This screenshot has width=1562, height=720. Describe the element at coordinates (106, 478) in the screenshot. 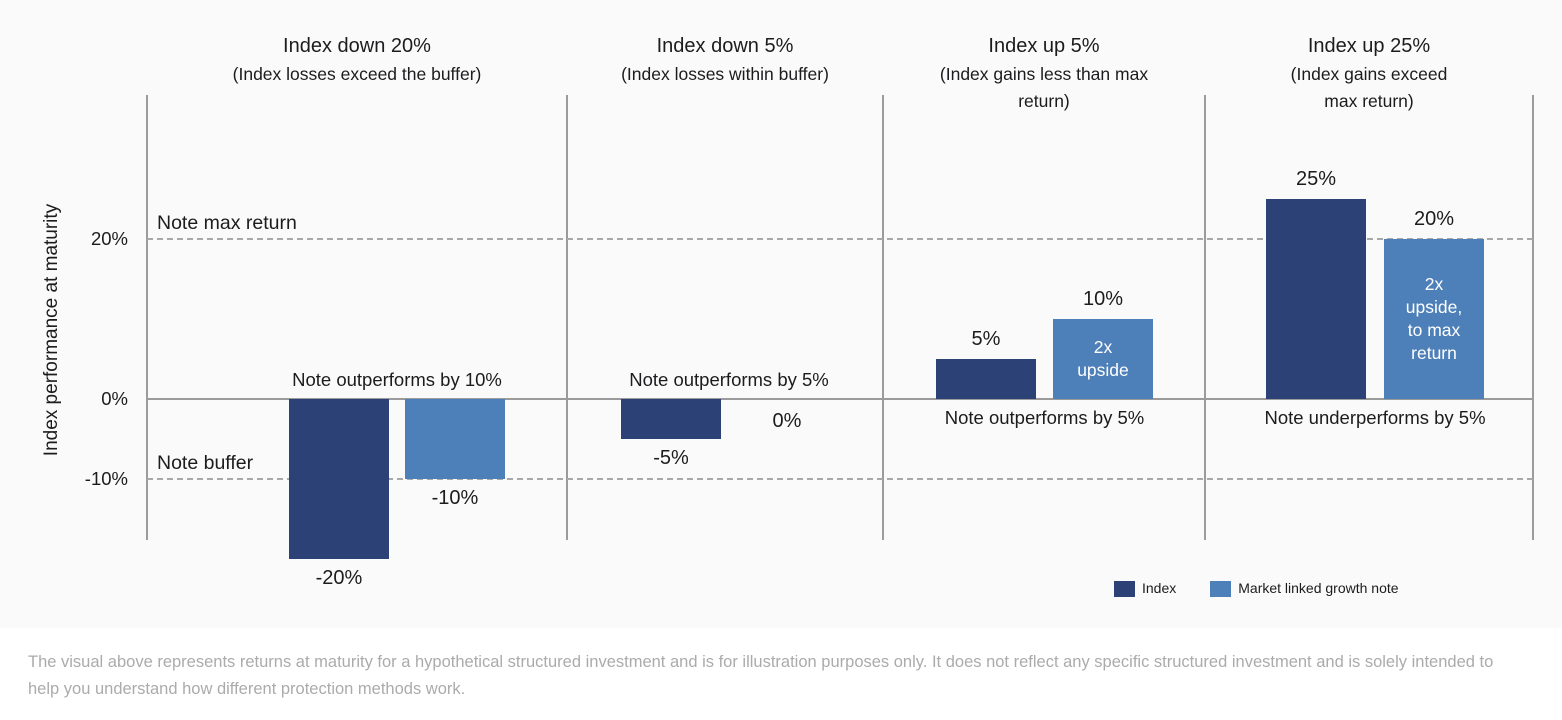

I see `y-tick-label: -10%` at that location.